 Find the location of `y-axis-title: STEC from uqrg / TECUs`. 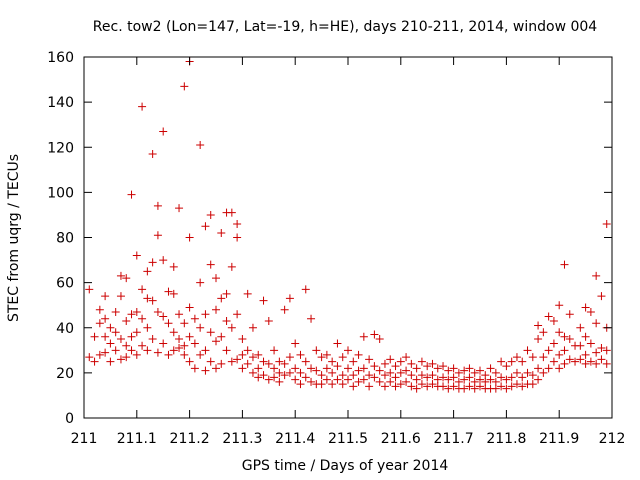

y-axis-title: STEC from uqrg / TECUs is located at coordinates (14, 238).